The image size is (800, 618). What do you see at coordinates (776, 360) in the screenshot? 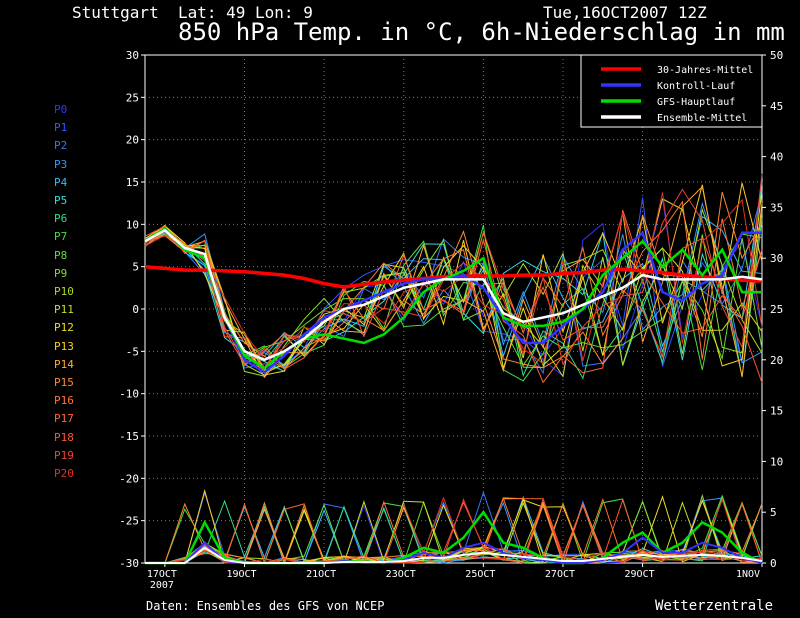
I see `y2-tick-label: 20` at bounding box center [776, 360].